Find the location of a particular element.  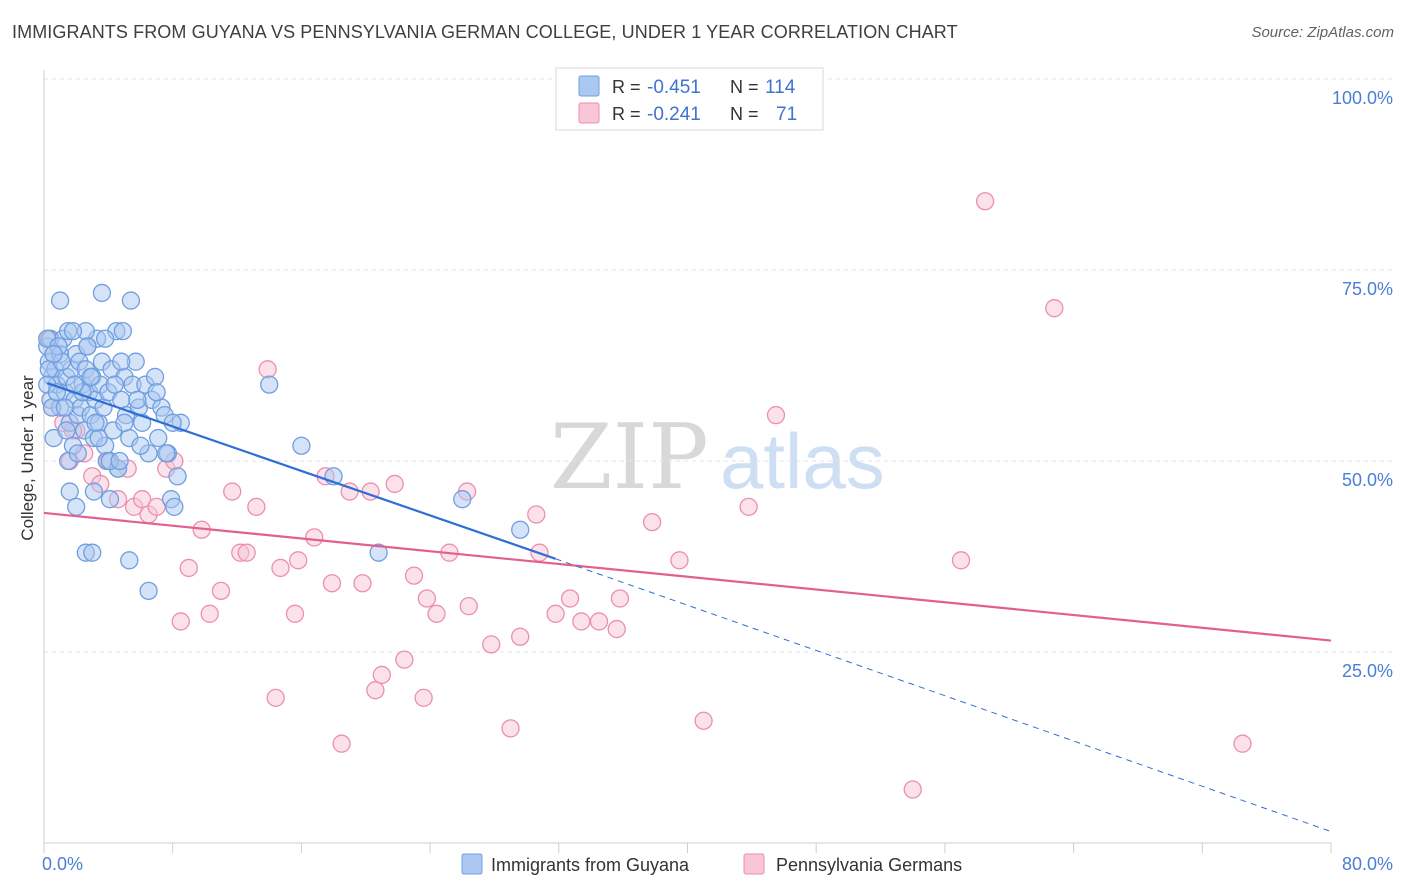

blue-swatch is located at coordinates (589, 86).